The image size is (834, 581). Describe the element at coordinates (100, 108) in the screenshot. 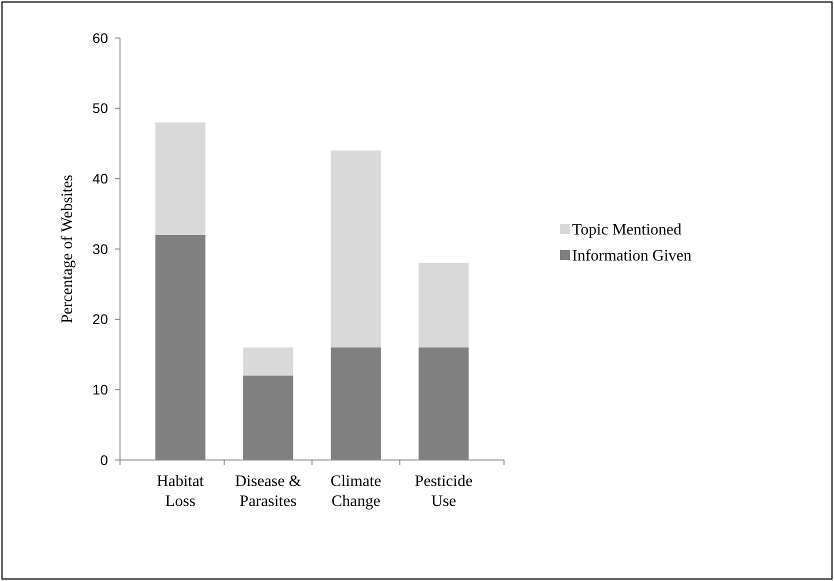

I see `y-tick-label: 50` at that location.